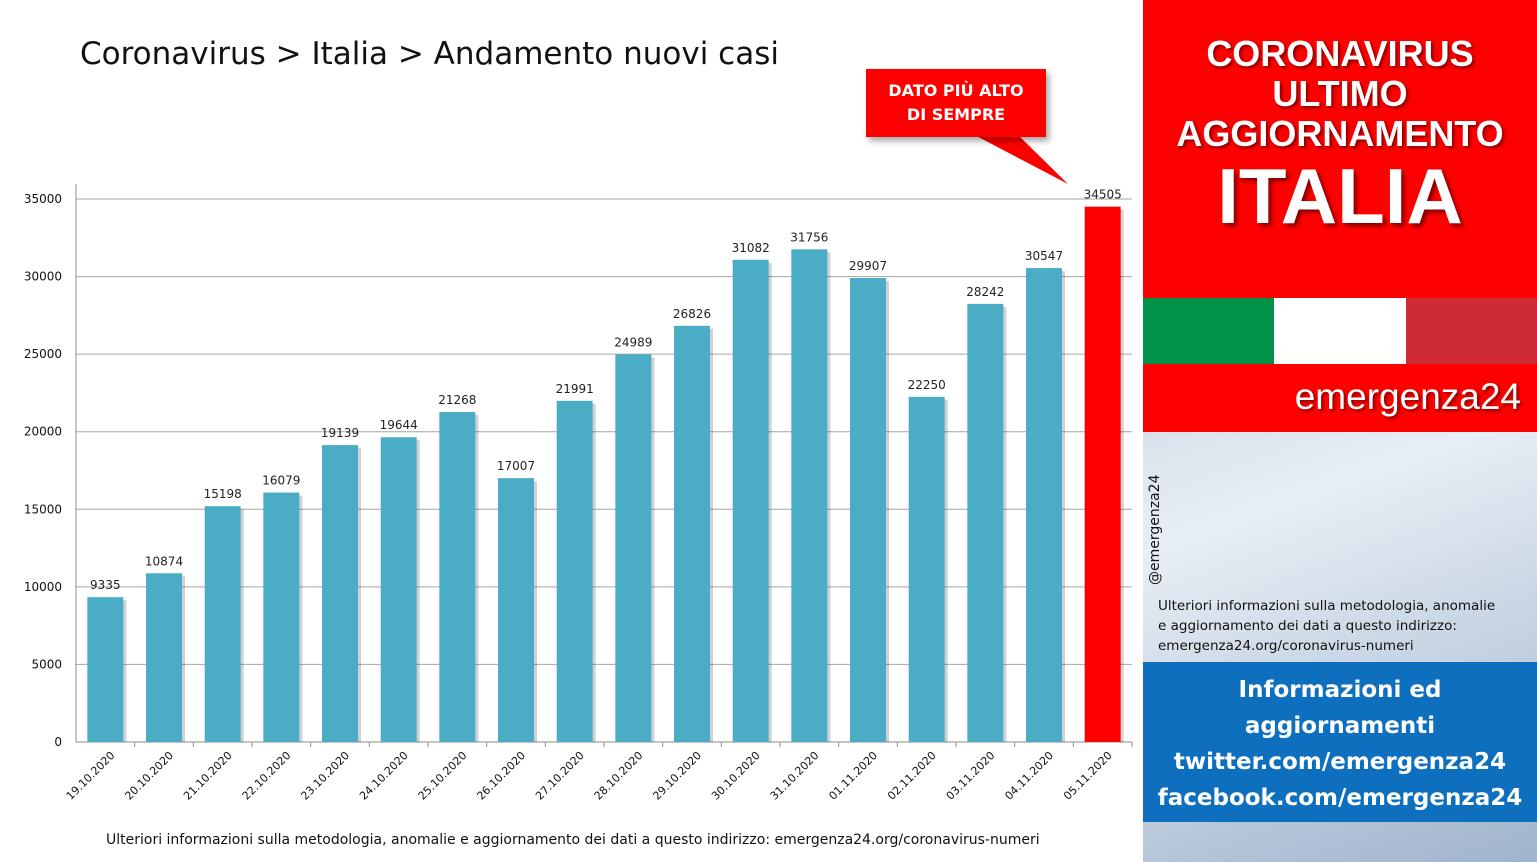 Image resolution: width=1537 pixels, height=862 pixels. Describe the element at coordinates (1407, 396) in the screenshot. I see `brand-name: emergenza24` at that location.